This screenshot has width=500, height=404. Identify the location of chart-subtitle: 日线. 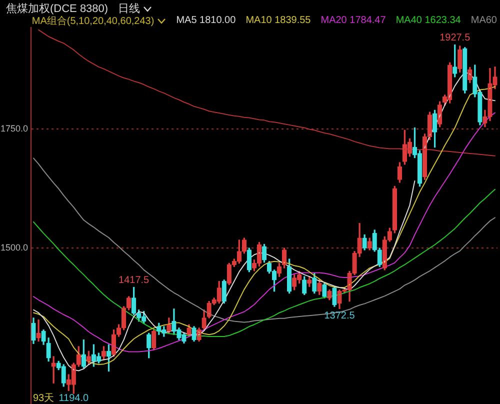
(129, 9).